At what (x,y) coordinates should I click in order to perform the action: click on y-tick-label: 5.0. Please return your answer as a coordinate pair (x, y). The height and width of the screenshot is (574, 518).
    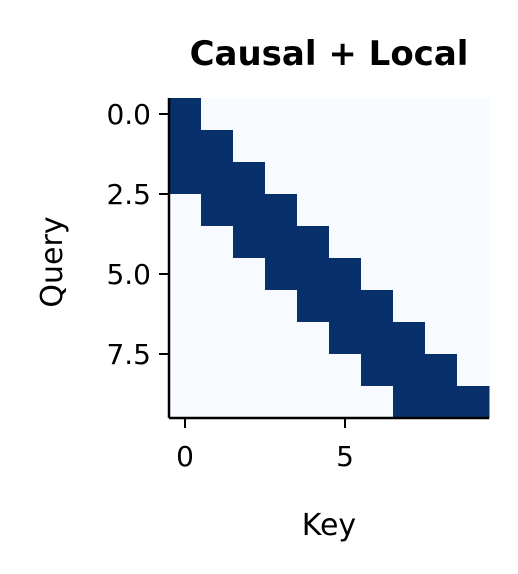
    Looking at the image, I should click on (128, 274).